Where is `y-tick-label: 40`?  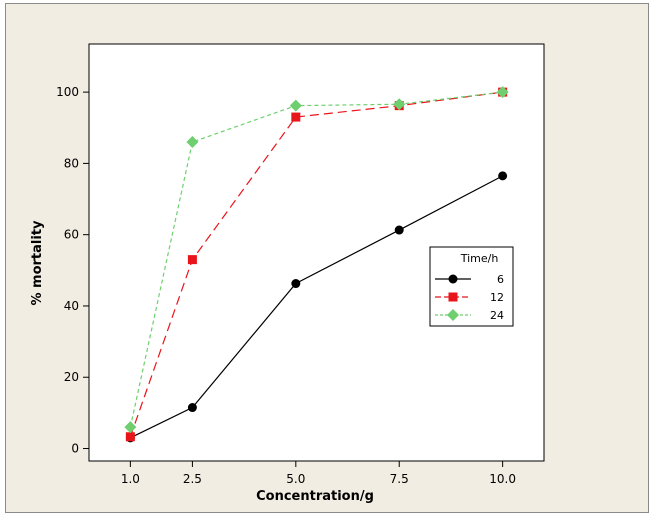 y-tick-label: 40 is located at coordinates (71, 306).